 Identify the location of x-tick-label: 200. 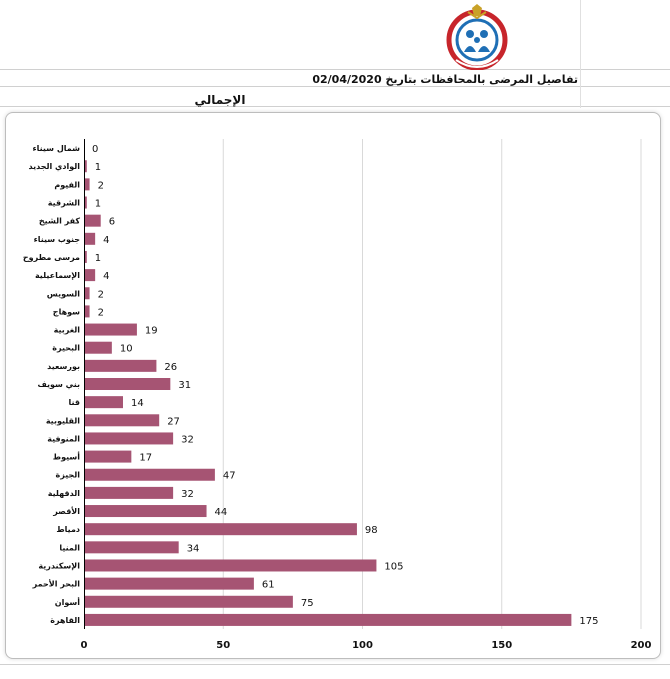
(641, 645).